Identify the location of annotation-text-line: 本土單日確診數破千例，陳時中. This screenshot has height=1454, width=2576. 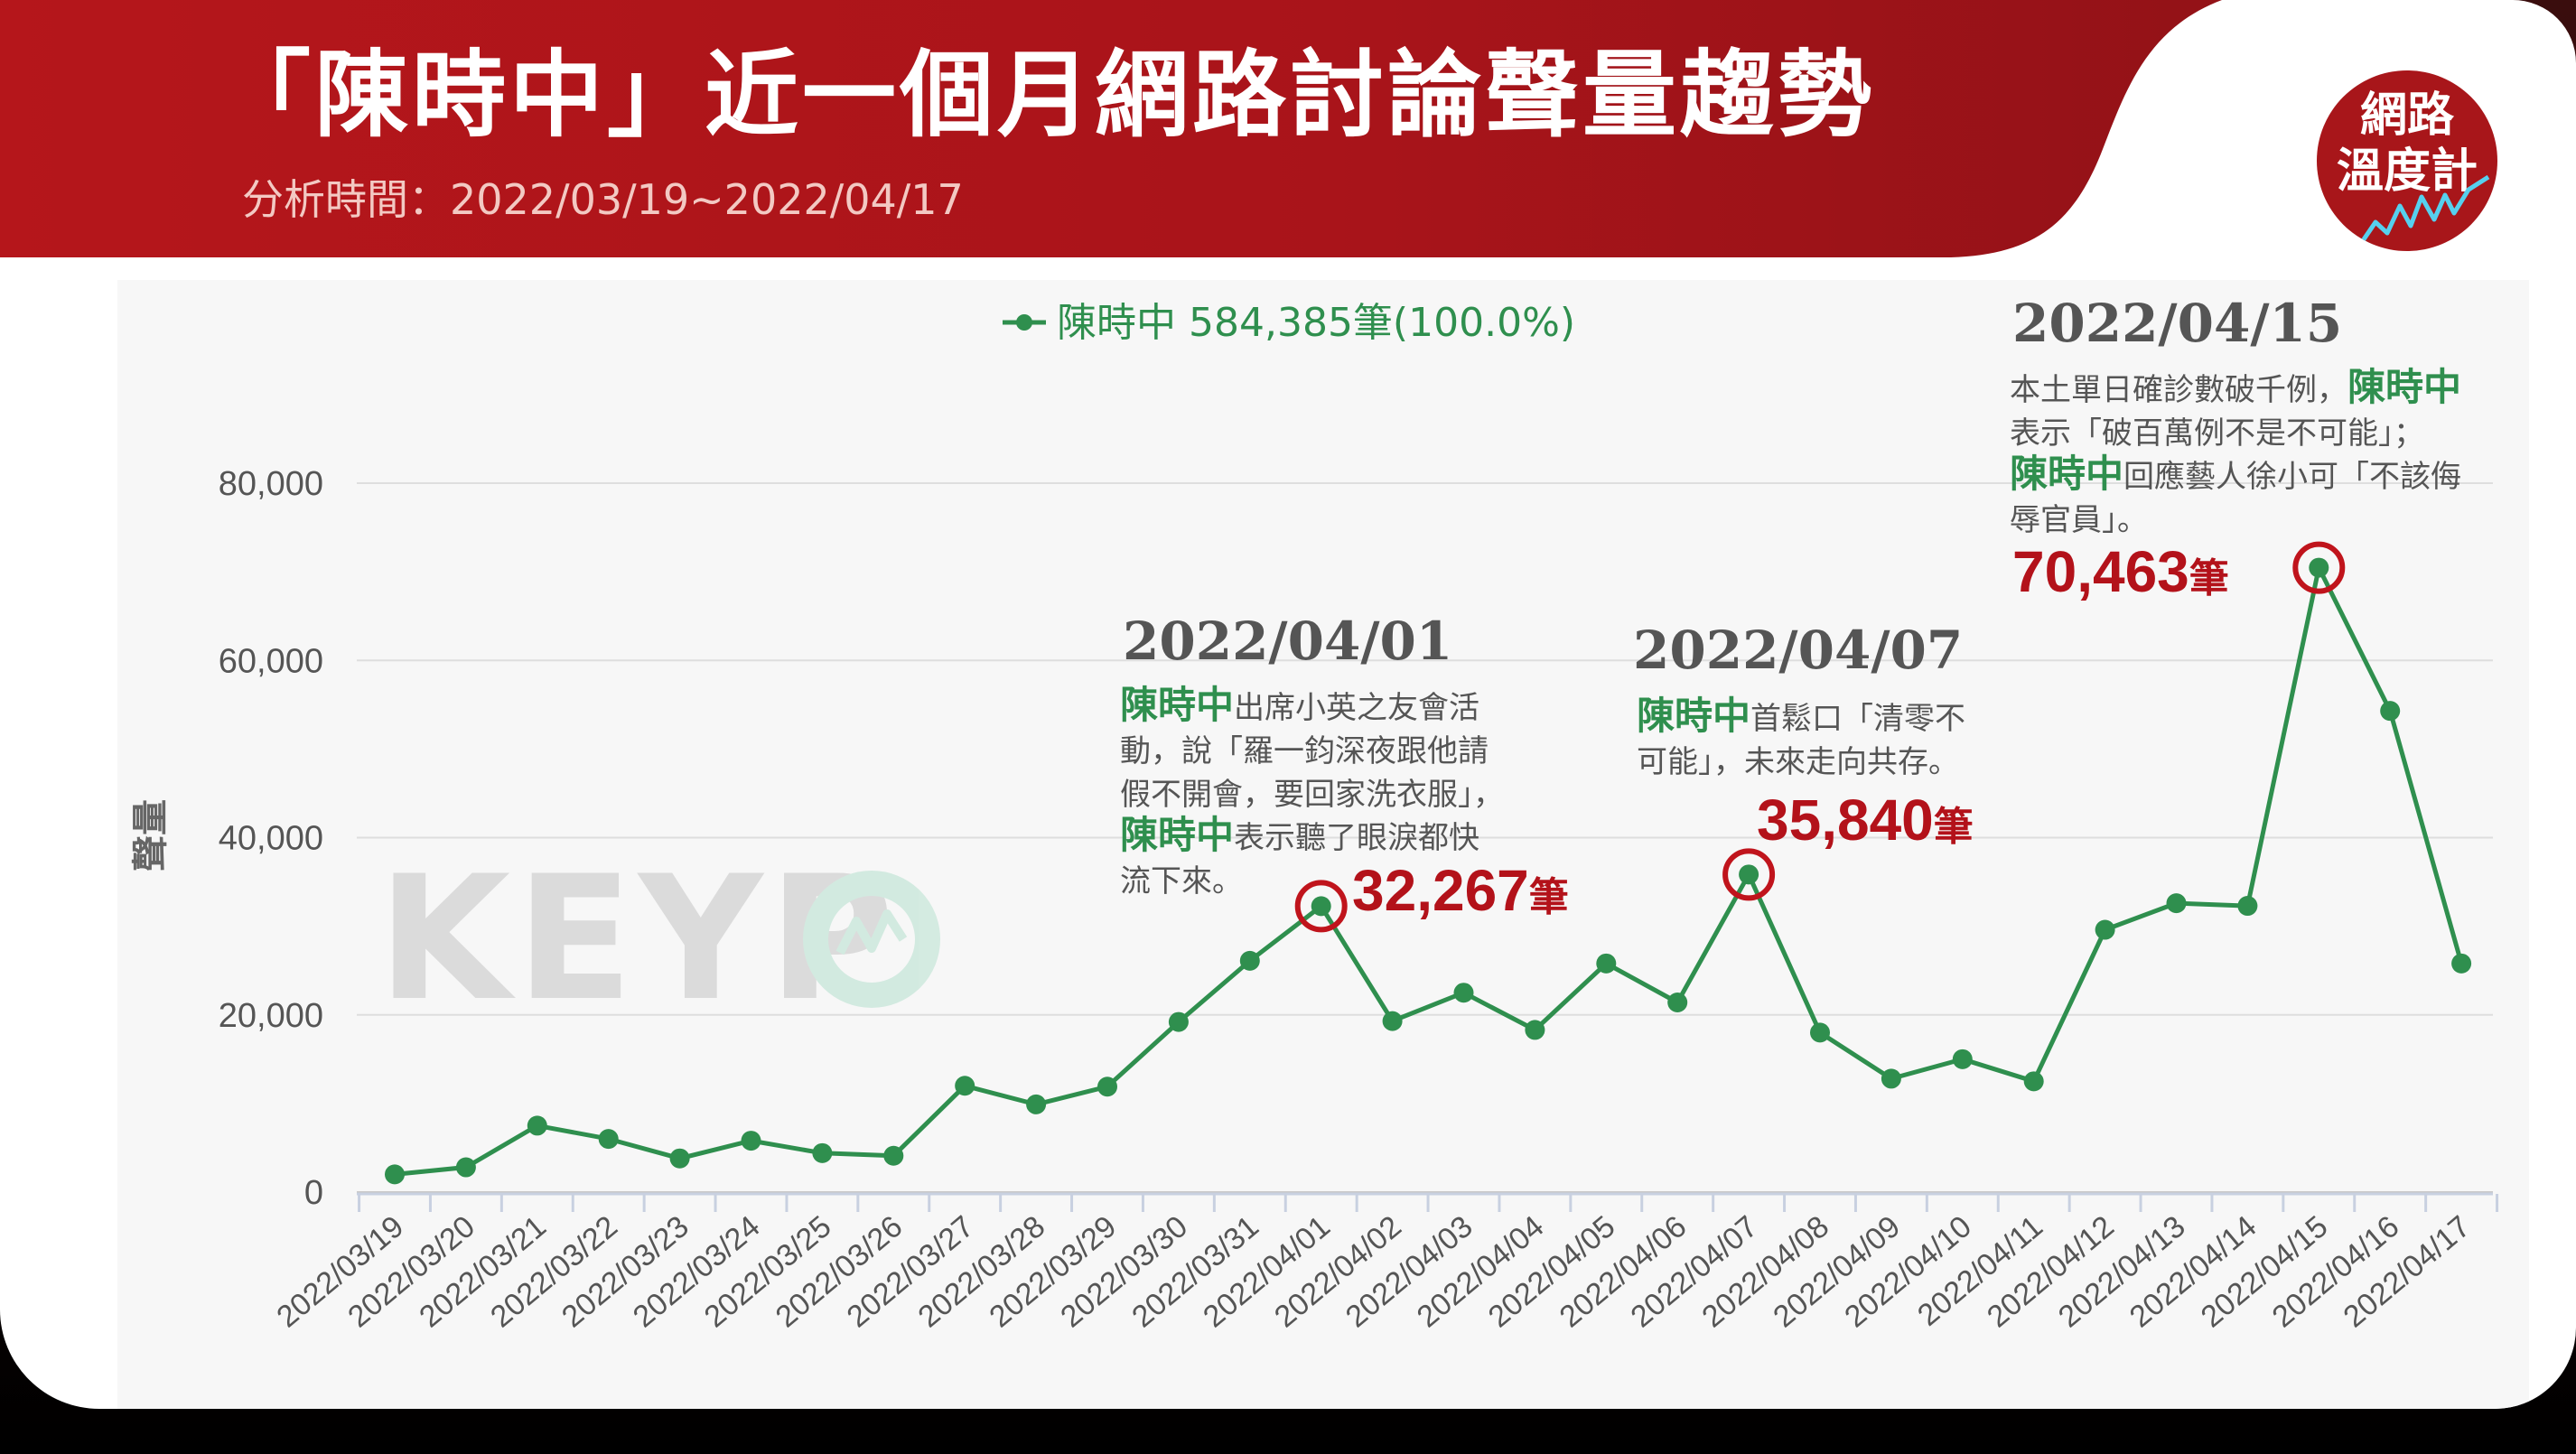
(2235, 387).